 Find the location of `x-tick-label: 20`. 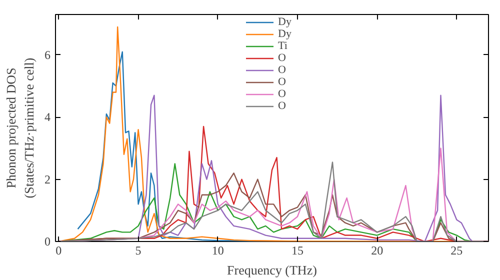

x-tick-label: 20 is located at coordinates (377, 251).